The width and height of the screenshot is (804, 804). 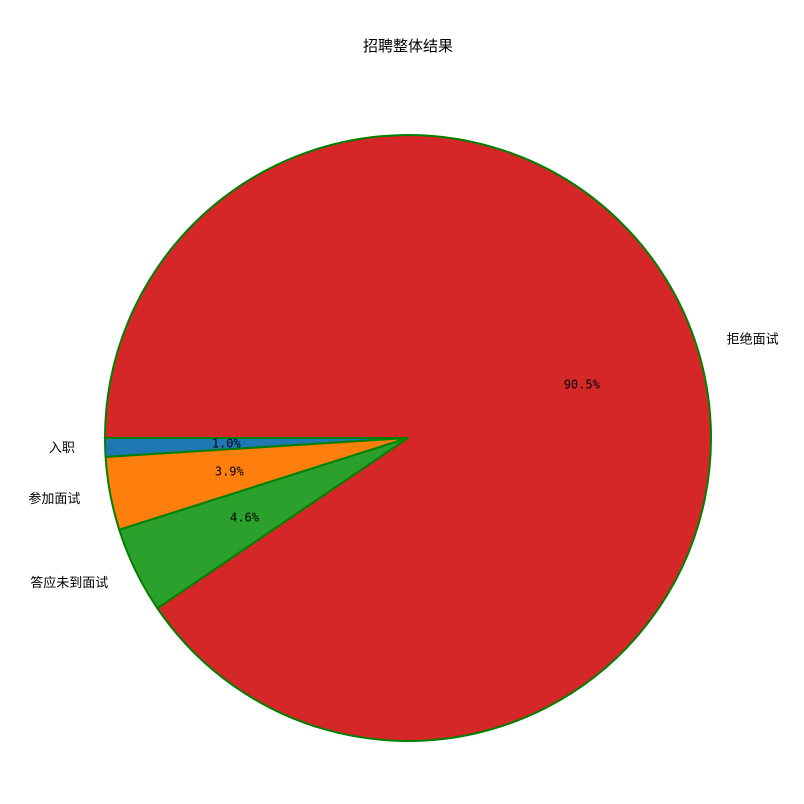 What do you see at coordinates (406, 451) in the screenshot?
I see `pie-percent-labels: 1.0% 3.9% 4.6% 90.5%` at bounding box center [406, 451].